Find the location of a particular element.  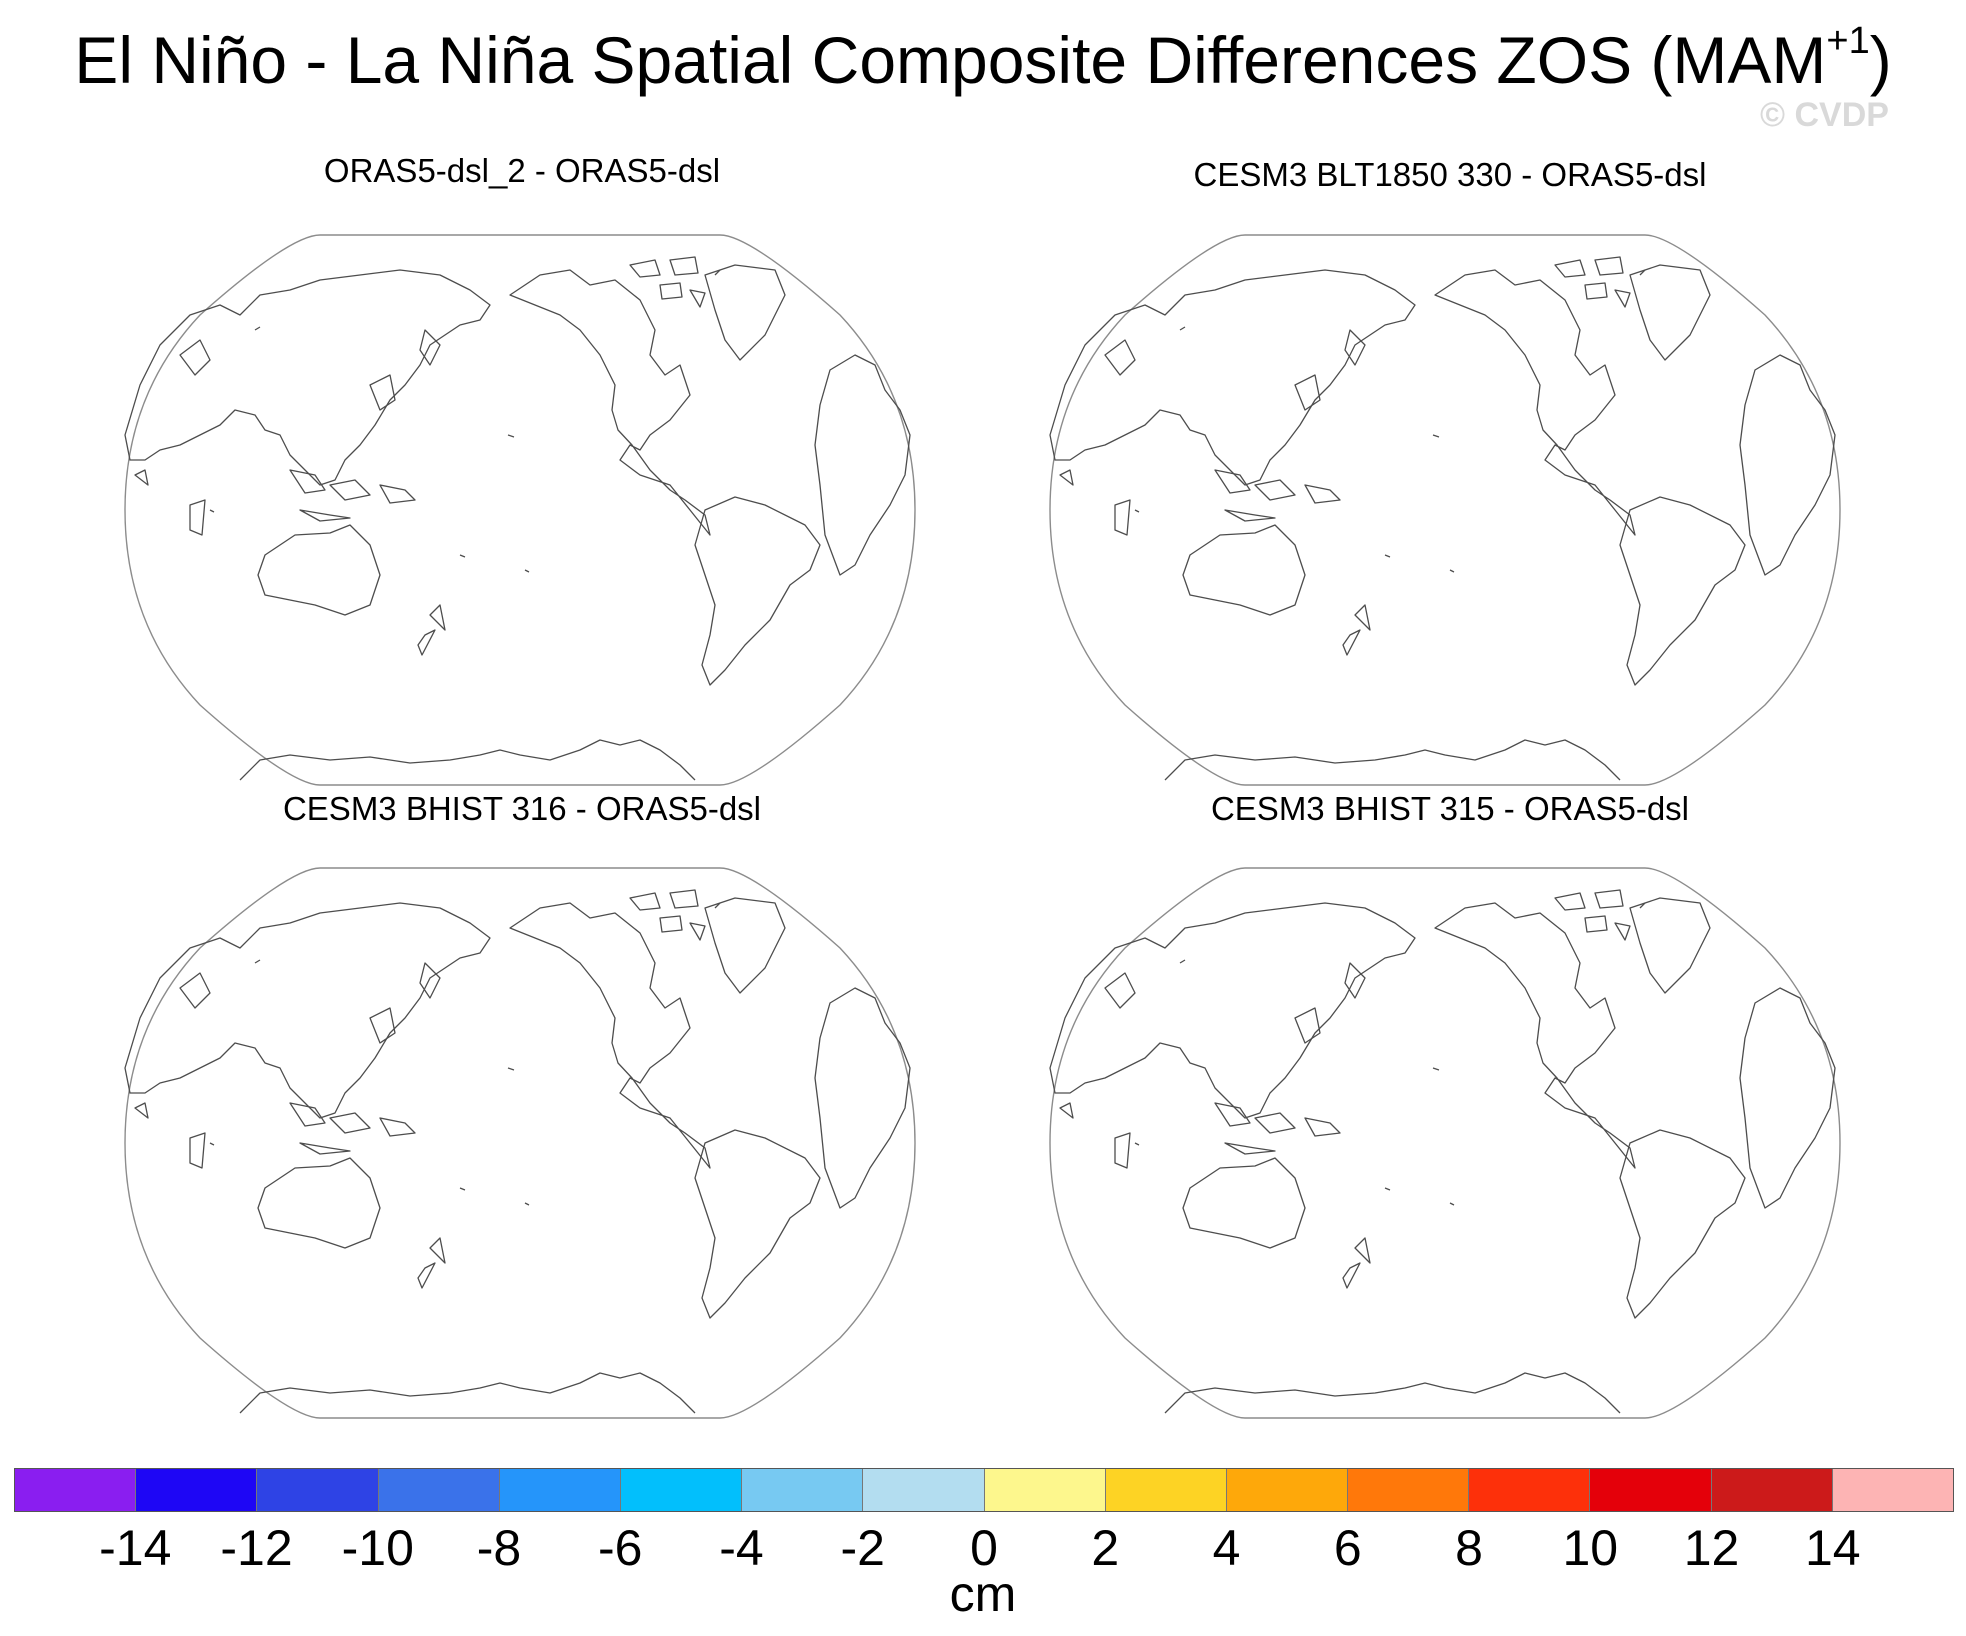

colorbar-tick-label: -12 is located at coordinates (256, 1548).